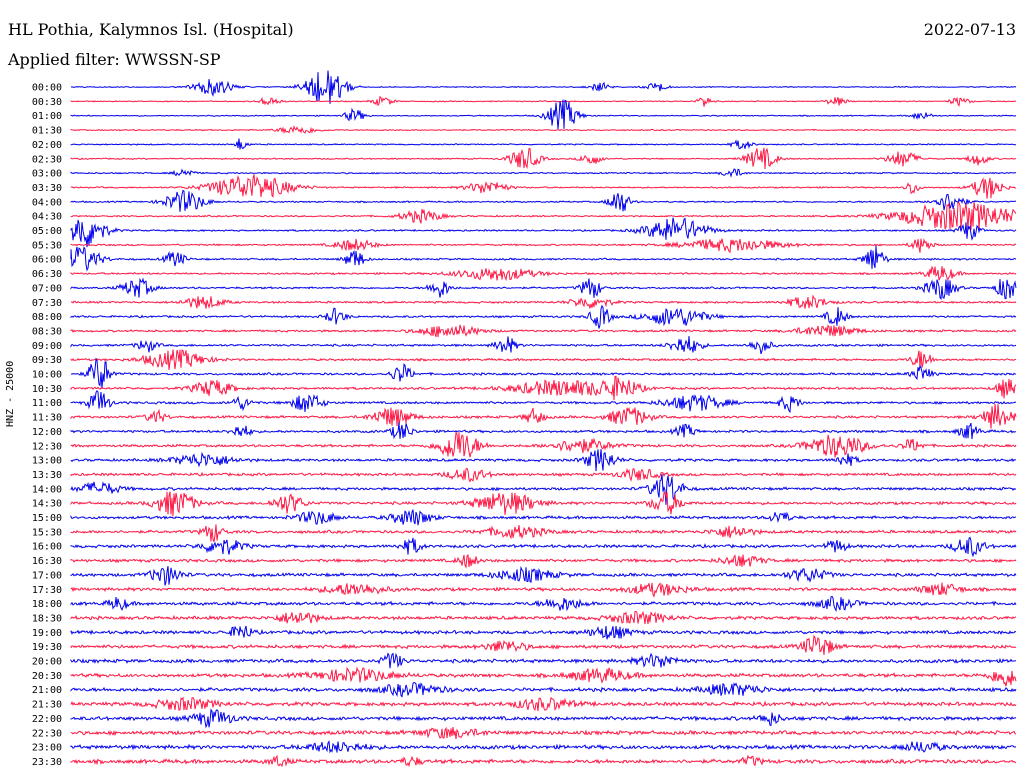 The image size is (1024, 780). What do you see at coordinates (47, 389) in the screenshot?
I see `row-label-1030: 10:30` at bounding box center [47, 389].